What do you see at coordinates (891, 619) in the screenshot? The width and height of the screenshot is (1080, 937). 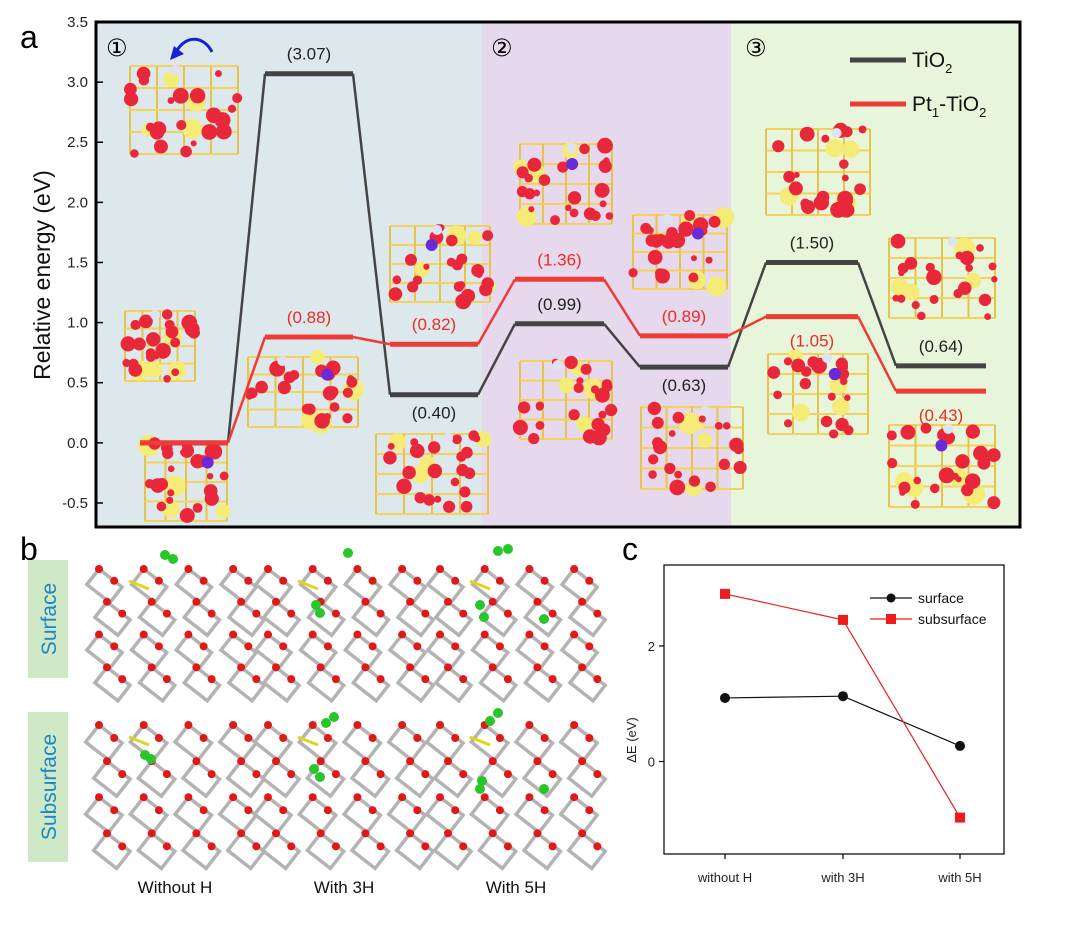 I see `legend-marker-subsurface` at bounding box center [891, 619].